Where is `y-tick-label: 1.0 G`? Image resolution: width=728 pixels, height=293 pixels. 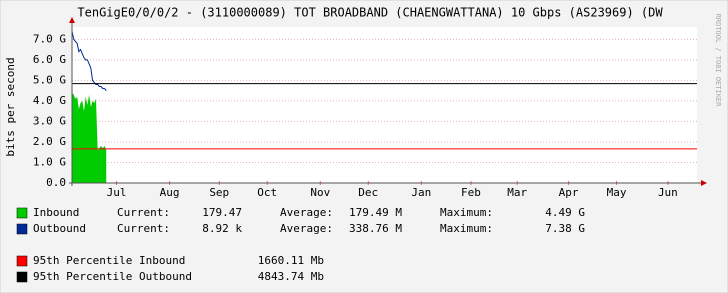
y-tick-label: 1.0 G is located at coordinates (49, 161).